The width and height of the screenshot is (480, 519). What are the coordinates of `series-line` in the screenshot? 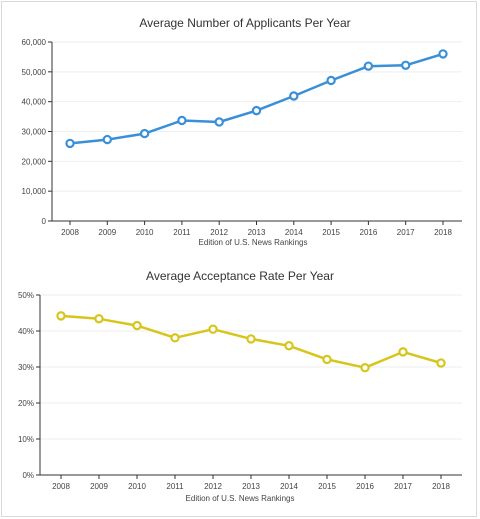 It's located at (256, 98).